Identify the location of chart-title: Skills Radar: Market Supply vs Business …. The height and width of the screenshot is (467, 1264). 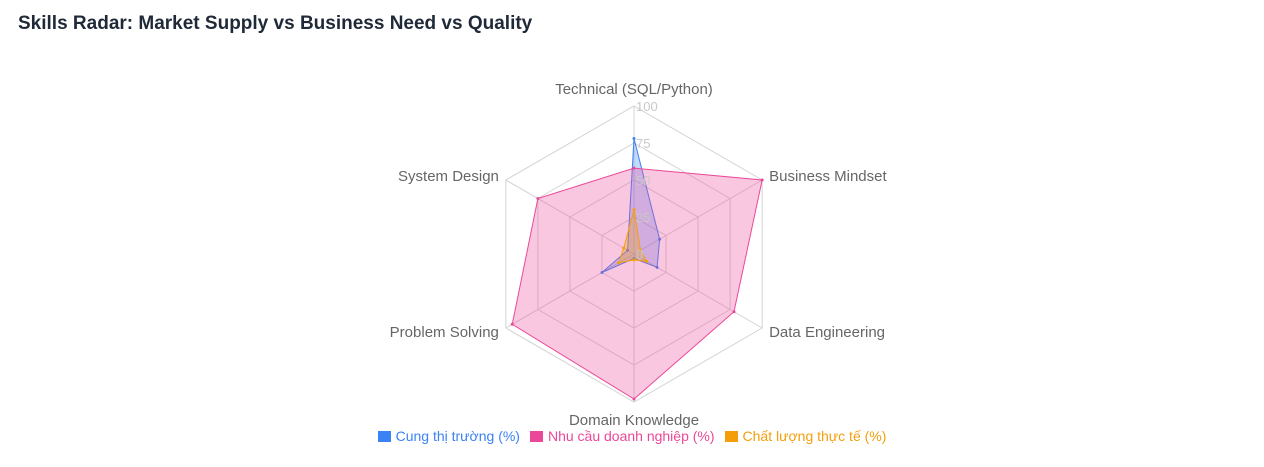
(275, 23).